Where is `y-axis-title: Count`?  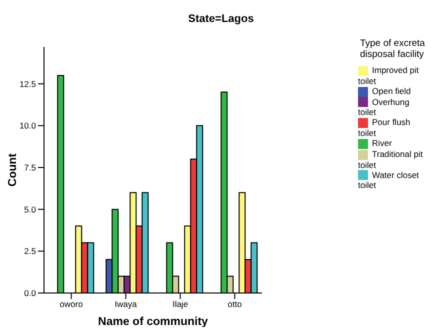
y-axis-title: Count is located at coordinates (13, 170).